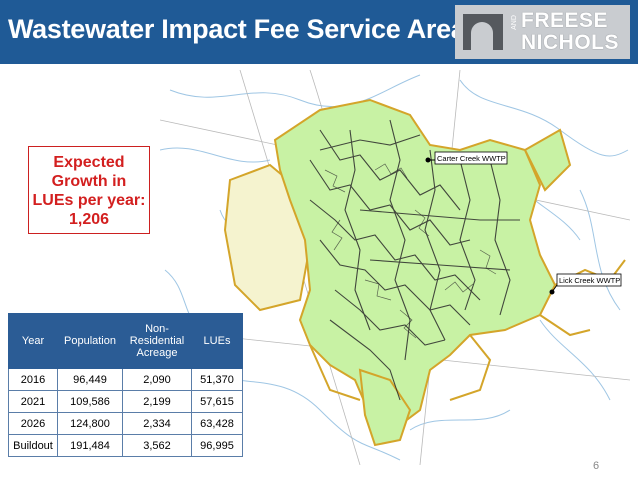 The width and height of the screenshot is (638, 478). I want to click on logo-mark-icon, so click(483, 32).